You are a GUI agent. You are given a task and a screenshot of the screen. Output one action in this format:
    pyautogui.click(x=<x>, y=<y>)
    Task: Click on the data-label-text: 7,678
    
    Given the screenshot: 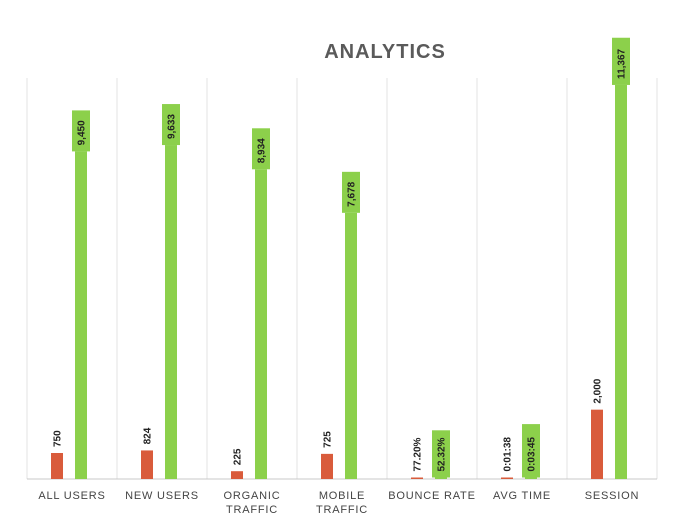 What is the action you would take?
    pyautogui.click(x=352, y=193)
    